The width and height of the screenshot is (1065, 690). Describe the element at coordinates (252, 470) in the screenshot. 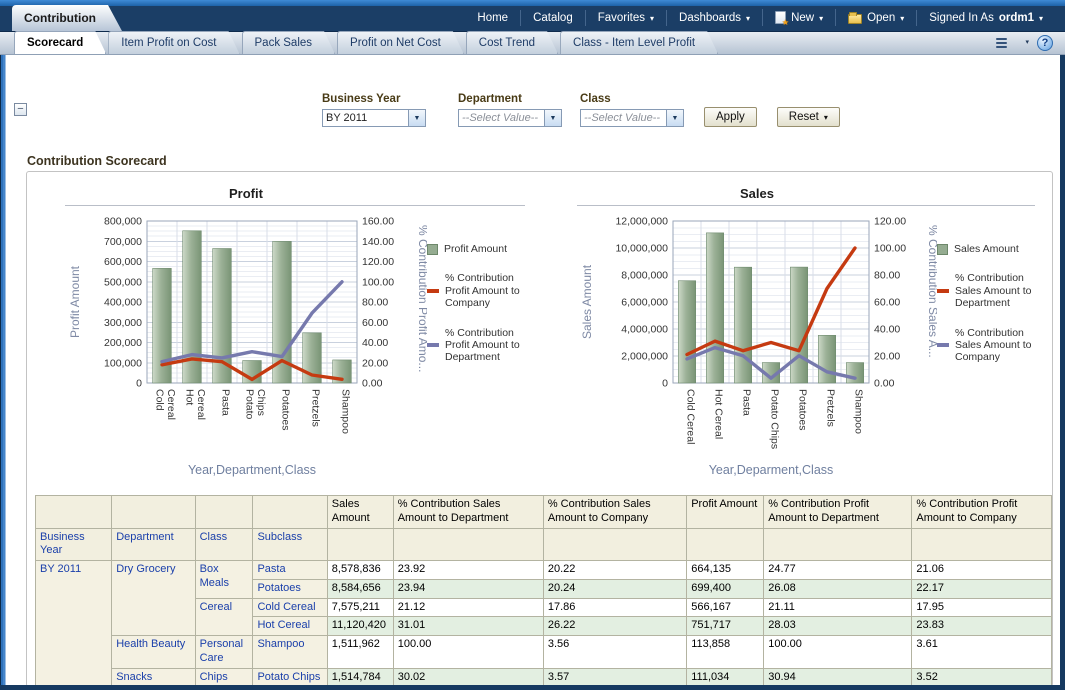

I see `x-axis-title: Year,Department,Class` at that location.